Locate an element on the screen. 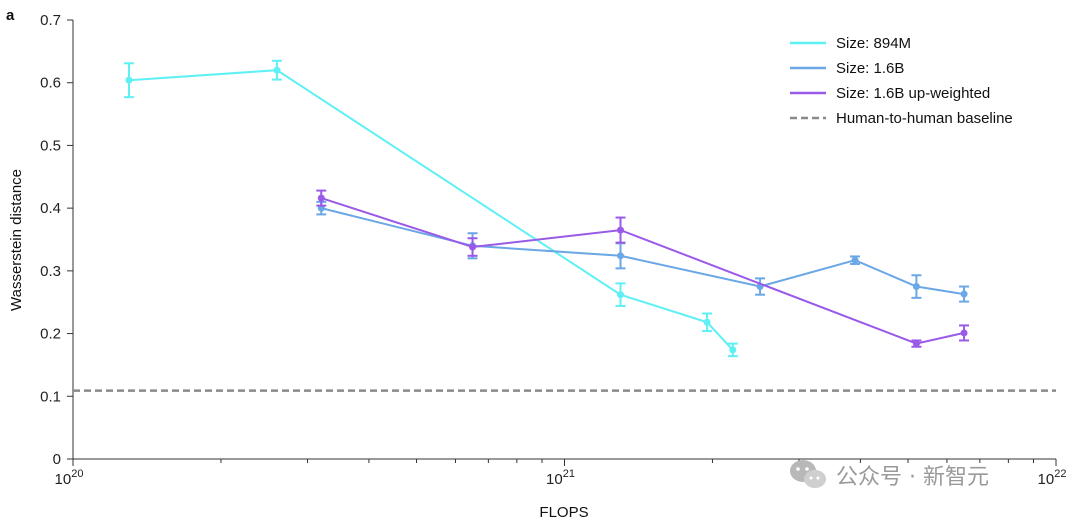  y-tick-label: 0.6 is located at coordinates (50, 83).